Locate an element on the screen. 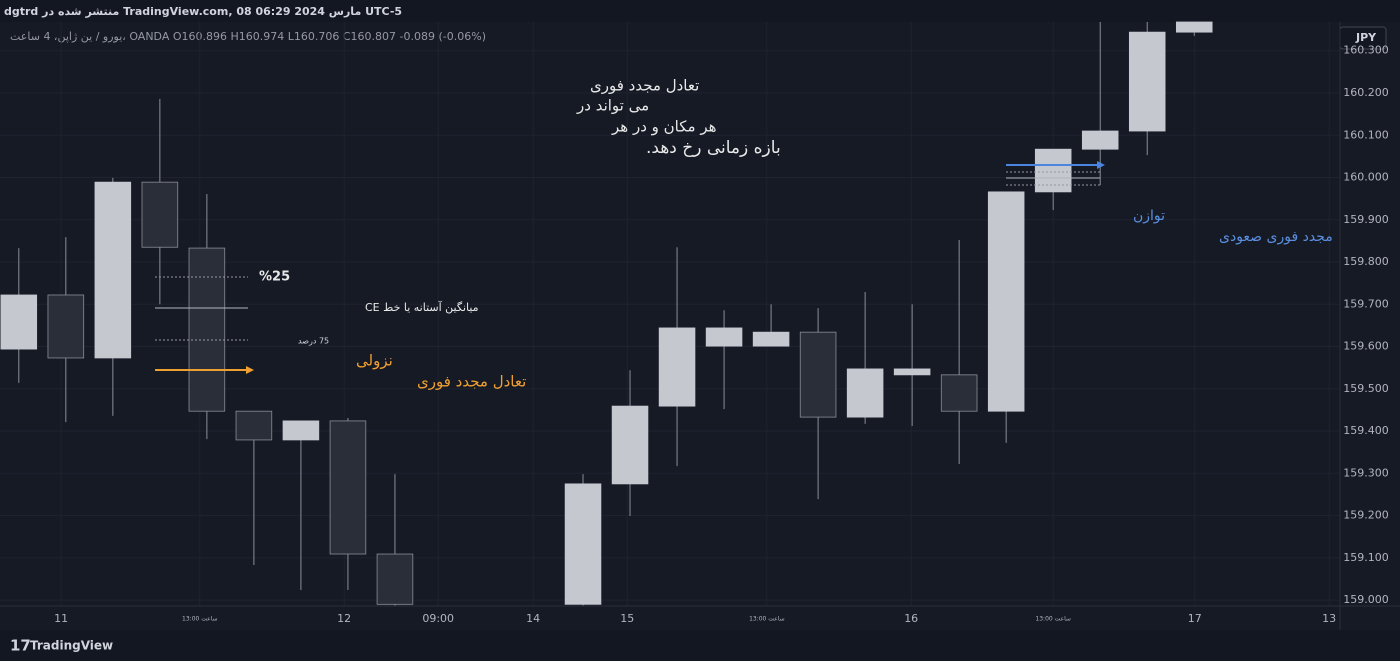 This screenshot has height=661, width=1400. bearish-label: تعادل مجدد فوری is located at coordinates (471, 382).